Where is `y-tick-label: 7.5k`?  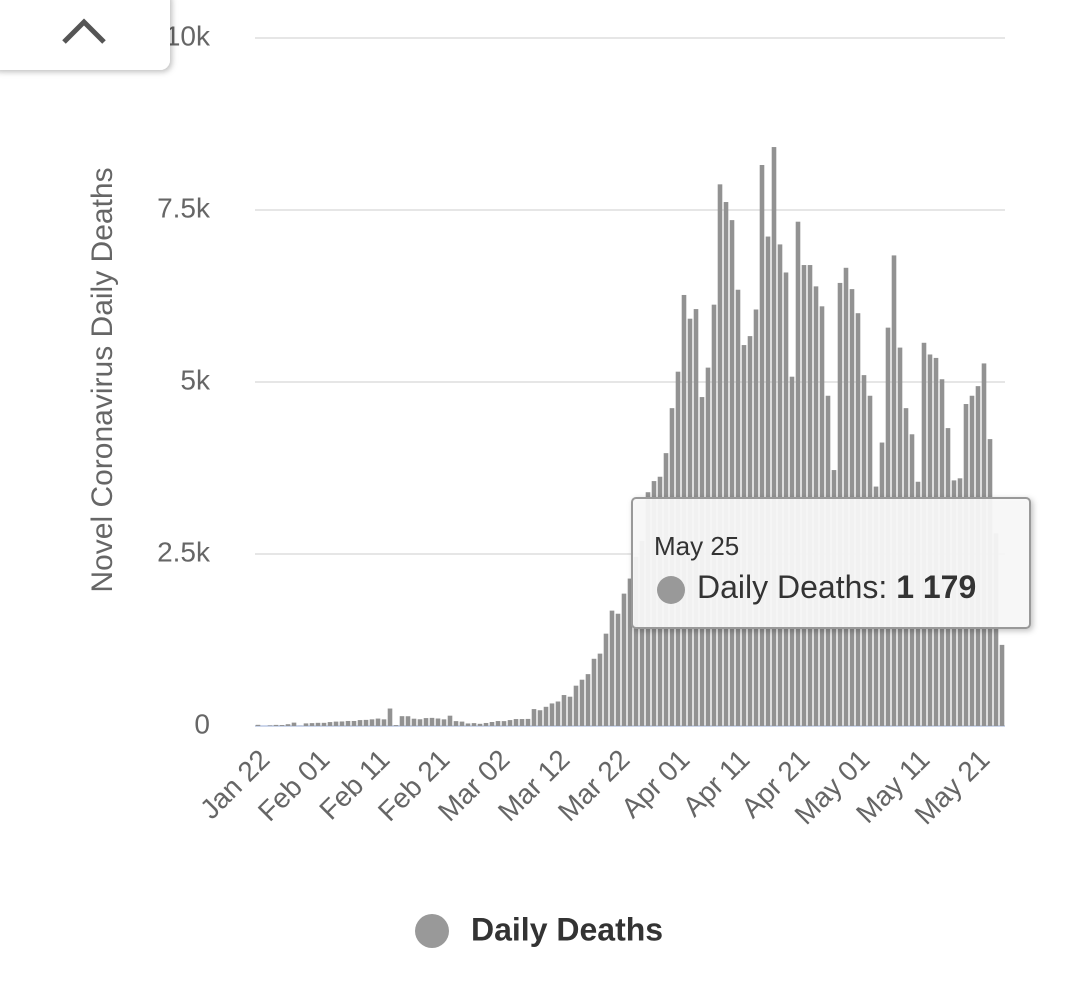 y-tick-label: 7.5k is located at coordinates (184, 207).